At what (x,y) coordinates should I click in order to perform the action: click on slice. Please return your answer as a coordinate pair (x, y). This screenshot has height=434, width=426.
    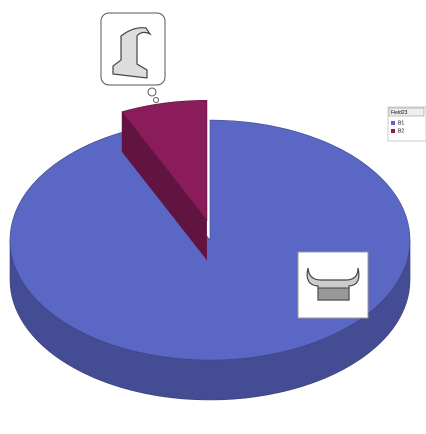
    Looking at the image, I should click on (164, 180).